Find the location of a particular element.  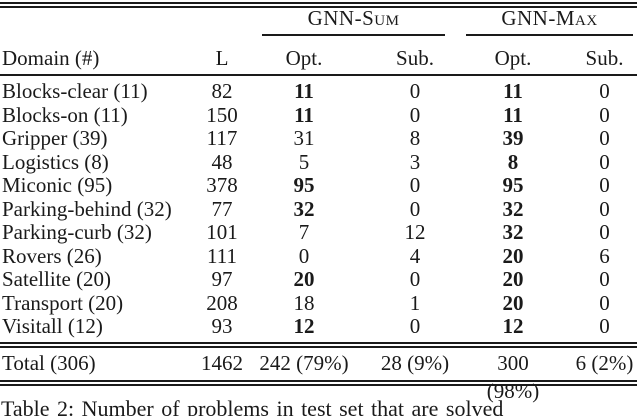

gnn-sum-opt-value: 31 is located at coordinates (304, 138).